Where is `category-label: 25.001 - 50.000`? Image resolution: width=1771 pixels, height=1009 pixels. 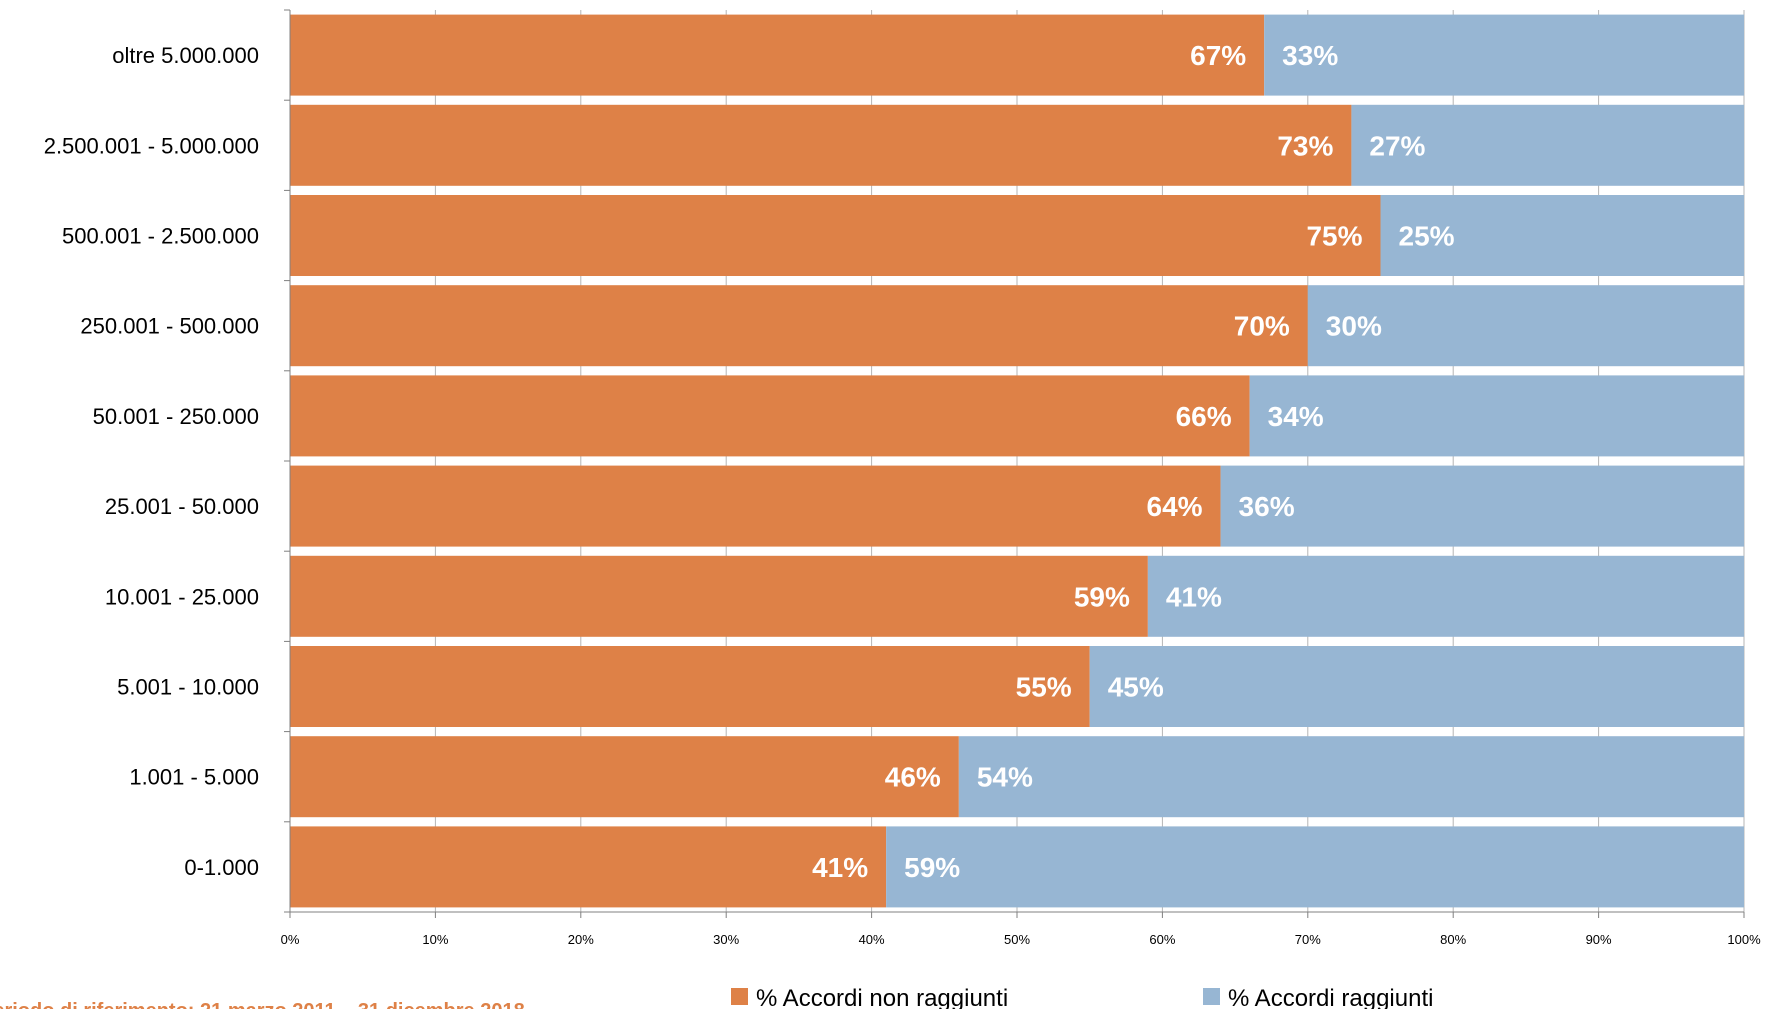 category-label: 25.001 - 50.000 is located at coordinates (182, 506).